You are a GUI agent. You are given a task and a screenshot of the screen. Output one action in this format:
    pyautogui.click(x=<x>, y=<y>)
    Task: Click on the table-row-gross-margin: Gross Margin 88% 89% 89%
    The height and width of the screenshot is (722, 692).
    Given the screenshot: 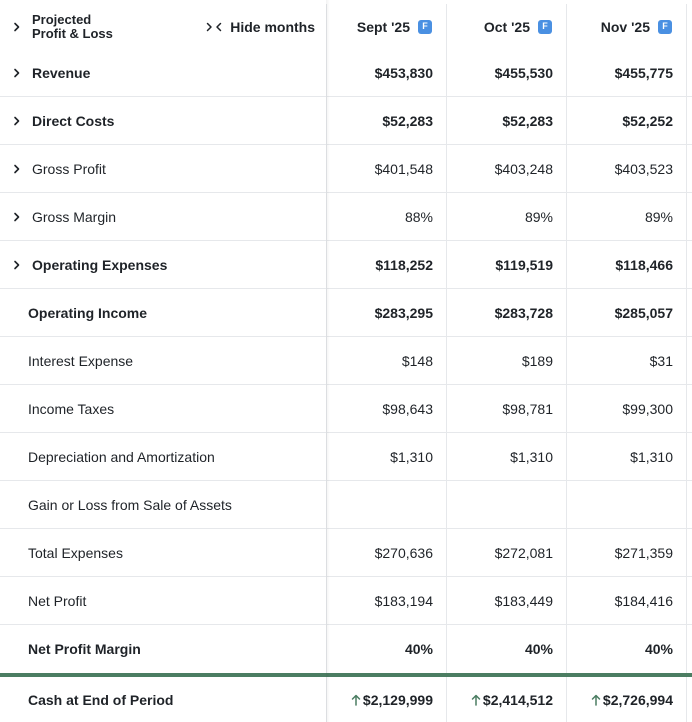 What is the action you would take?
    pyautogui.click(x=346, y=217)
    